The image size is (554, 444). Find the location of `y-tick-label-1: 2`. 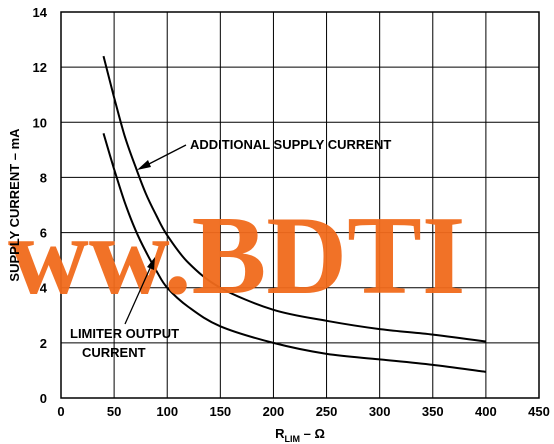

y-tick-label-1: 2 is located at coordinates (43, 343).